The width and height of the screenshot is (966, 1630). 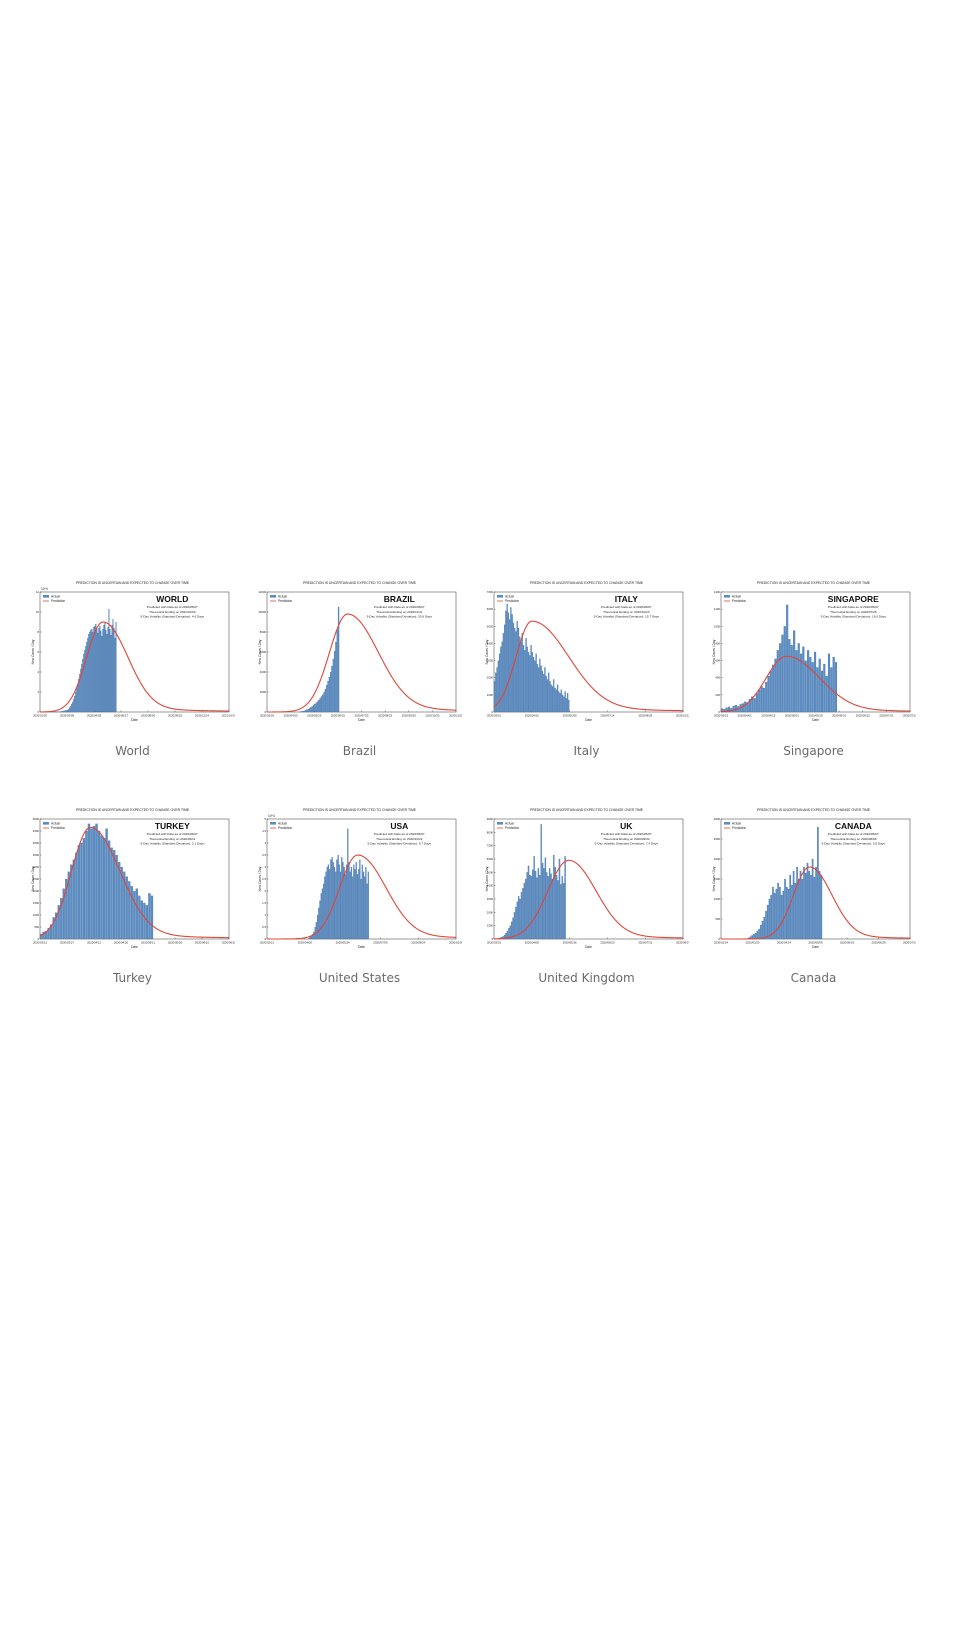 What do you see at coordinates (588, 879) in the screenshot?
I see `plot-frame` at bounding box center [588, 879].